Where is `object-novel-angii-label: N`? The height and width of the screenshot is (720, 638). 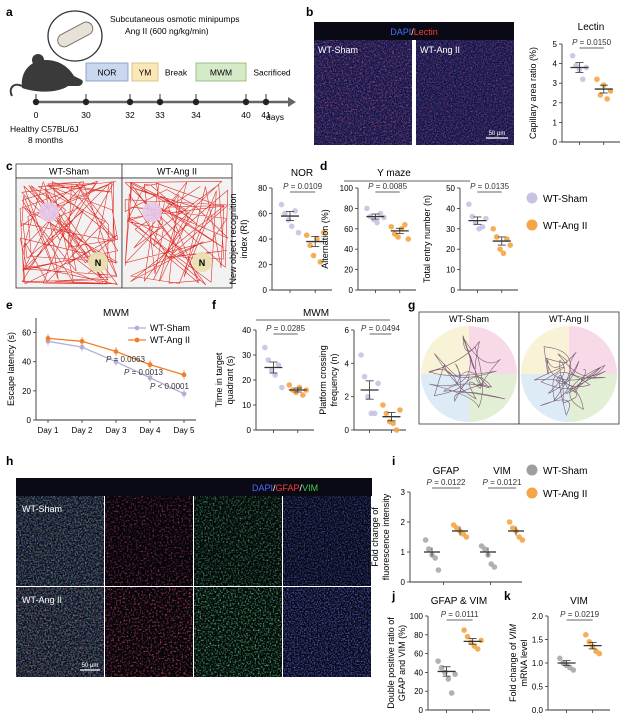 object-novel-angii-label: N is located at coordinates (202, 263).